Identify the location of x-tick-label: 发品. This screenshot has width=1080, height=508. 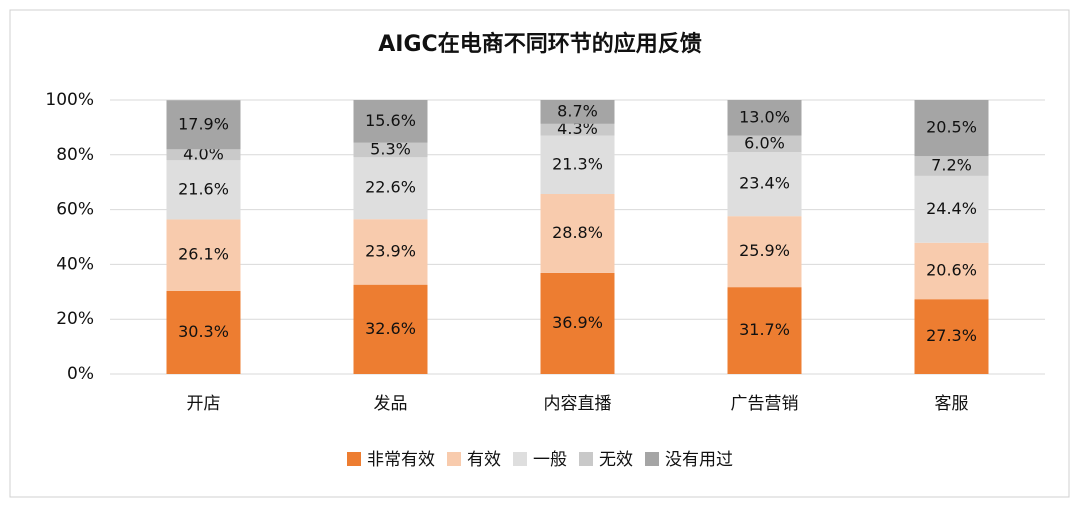
(391, 404).